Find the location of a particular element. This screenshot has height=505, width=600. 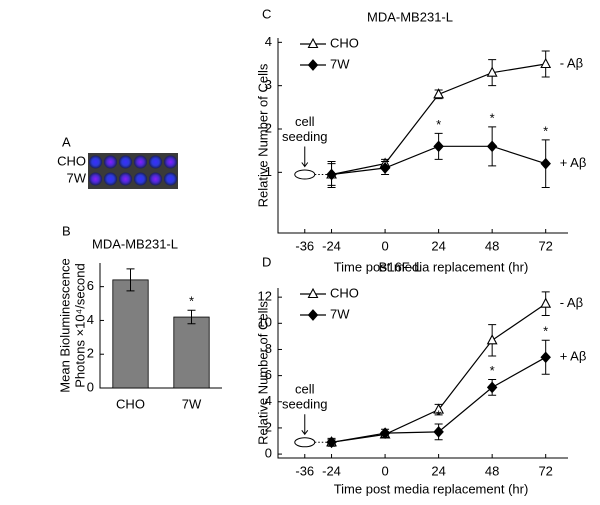

annotation: cell is located at coordinates (305, 121).